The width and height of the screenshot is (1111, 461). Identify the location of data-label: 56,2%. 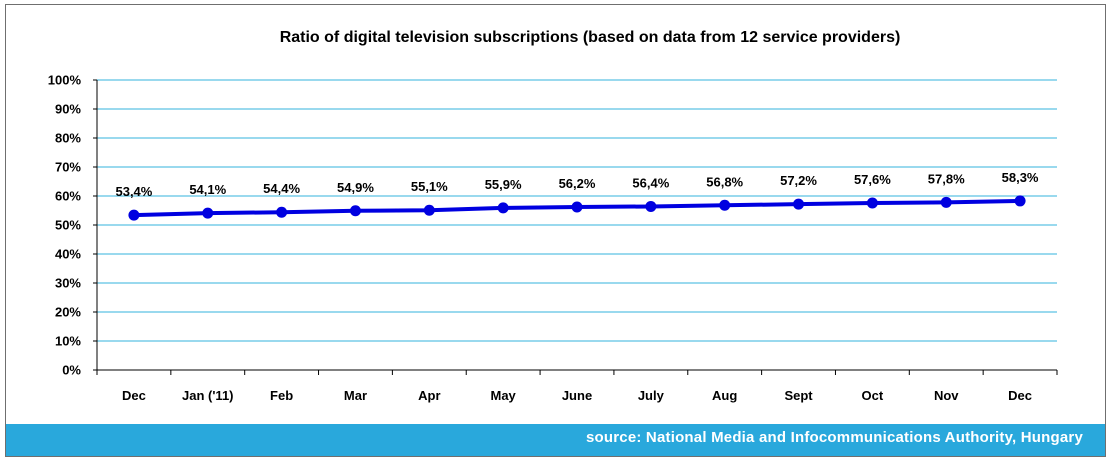
(577, 183).